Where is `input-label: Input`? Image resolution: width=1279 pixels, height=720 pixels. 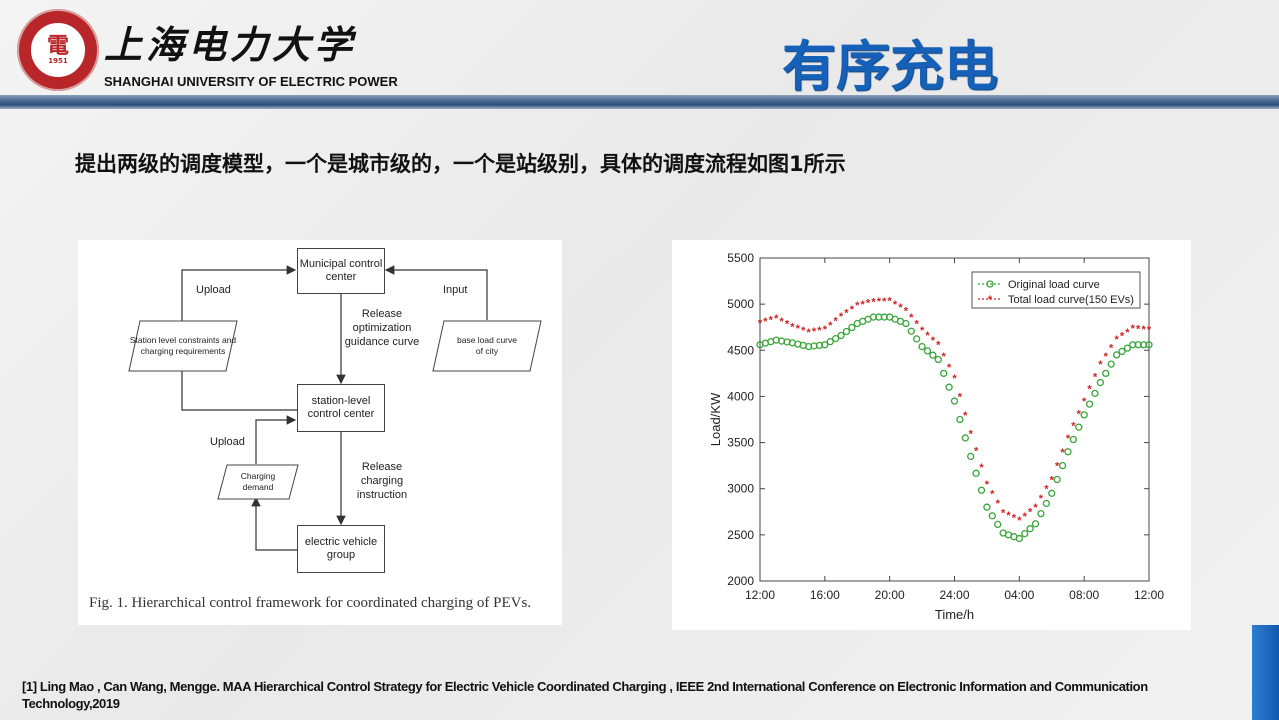
input-label: Input is located at coordinates (455, 290).